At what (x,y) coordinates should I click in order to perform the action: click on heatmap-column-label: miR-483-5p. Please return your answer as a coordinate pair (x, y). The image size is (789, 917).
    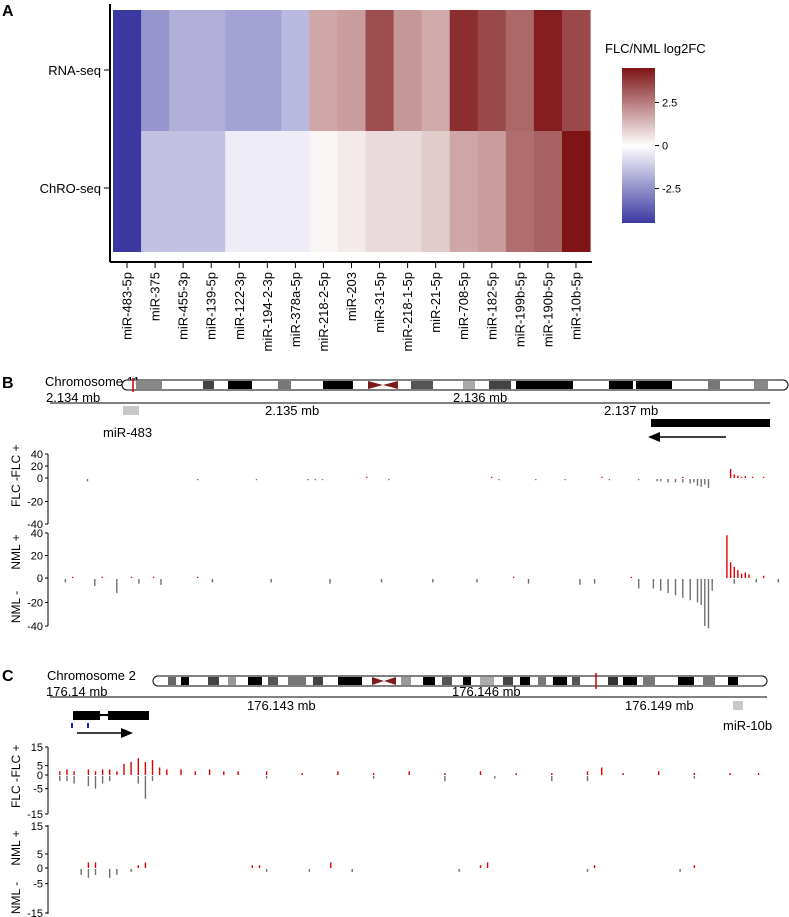
    Looking at the image, I should click on (127, 306).